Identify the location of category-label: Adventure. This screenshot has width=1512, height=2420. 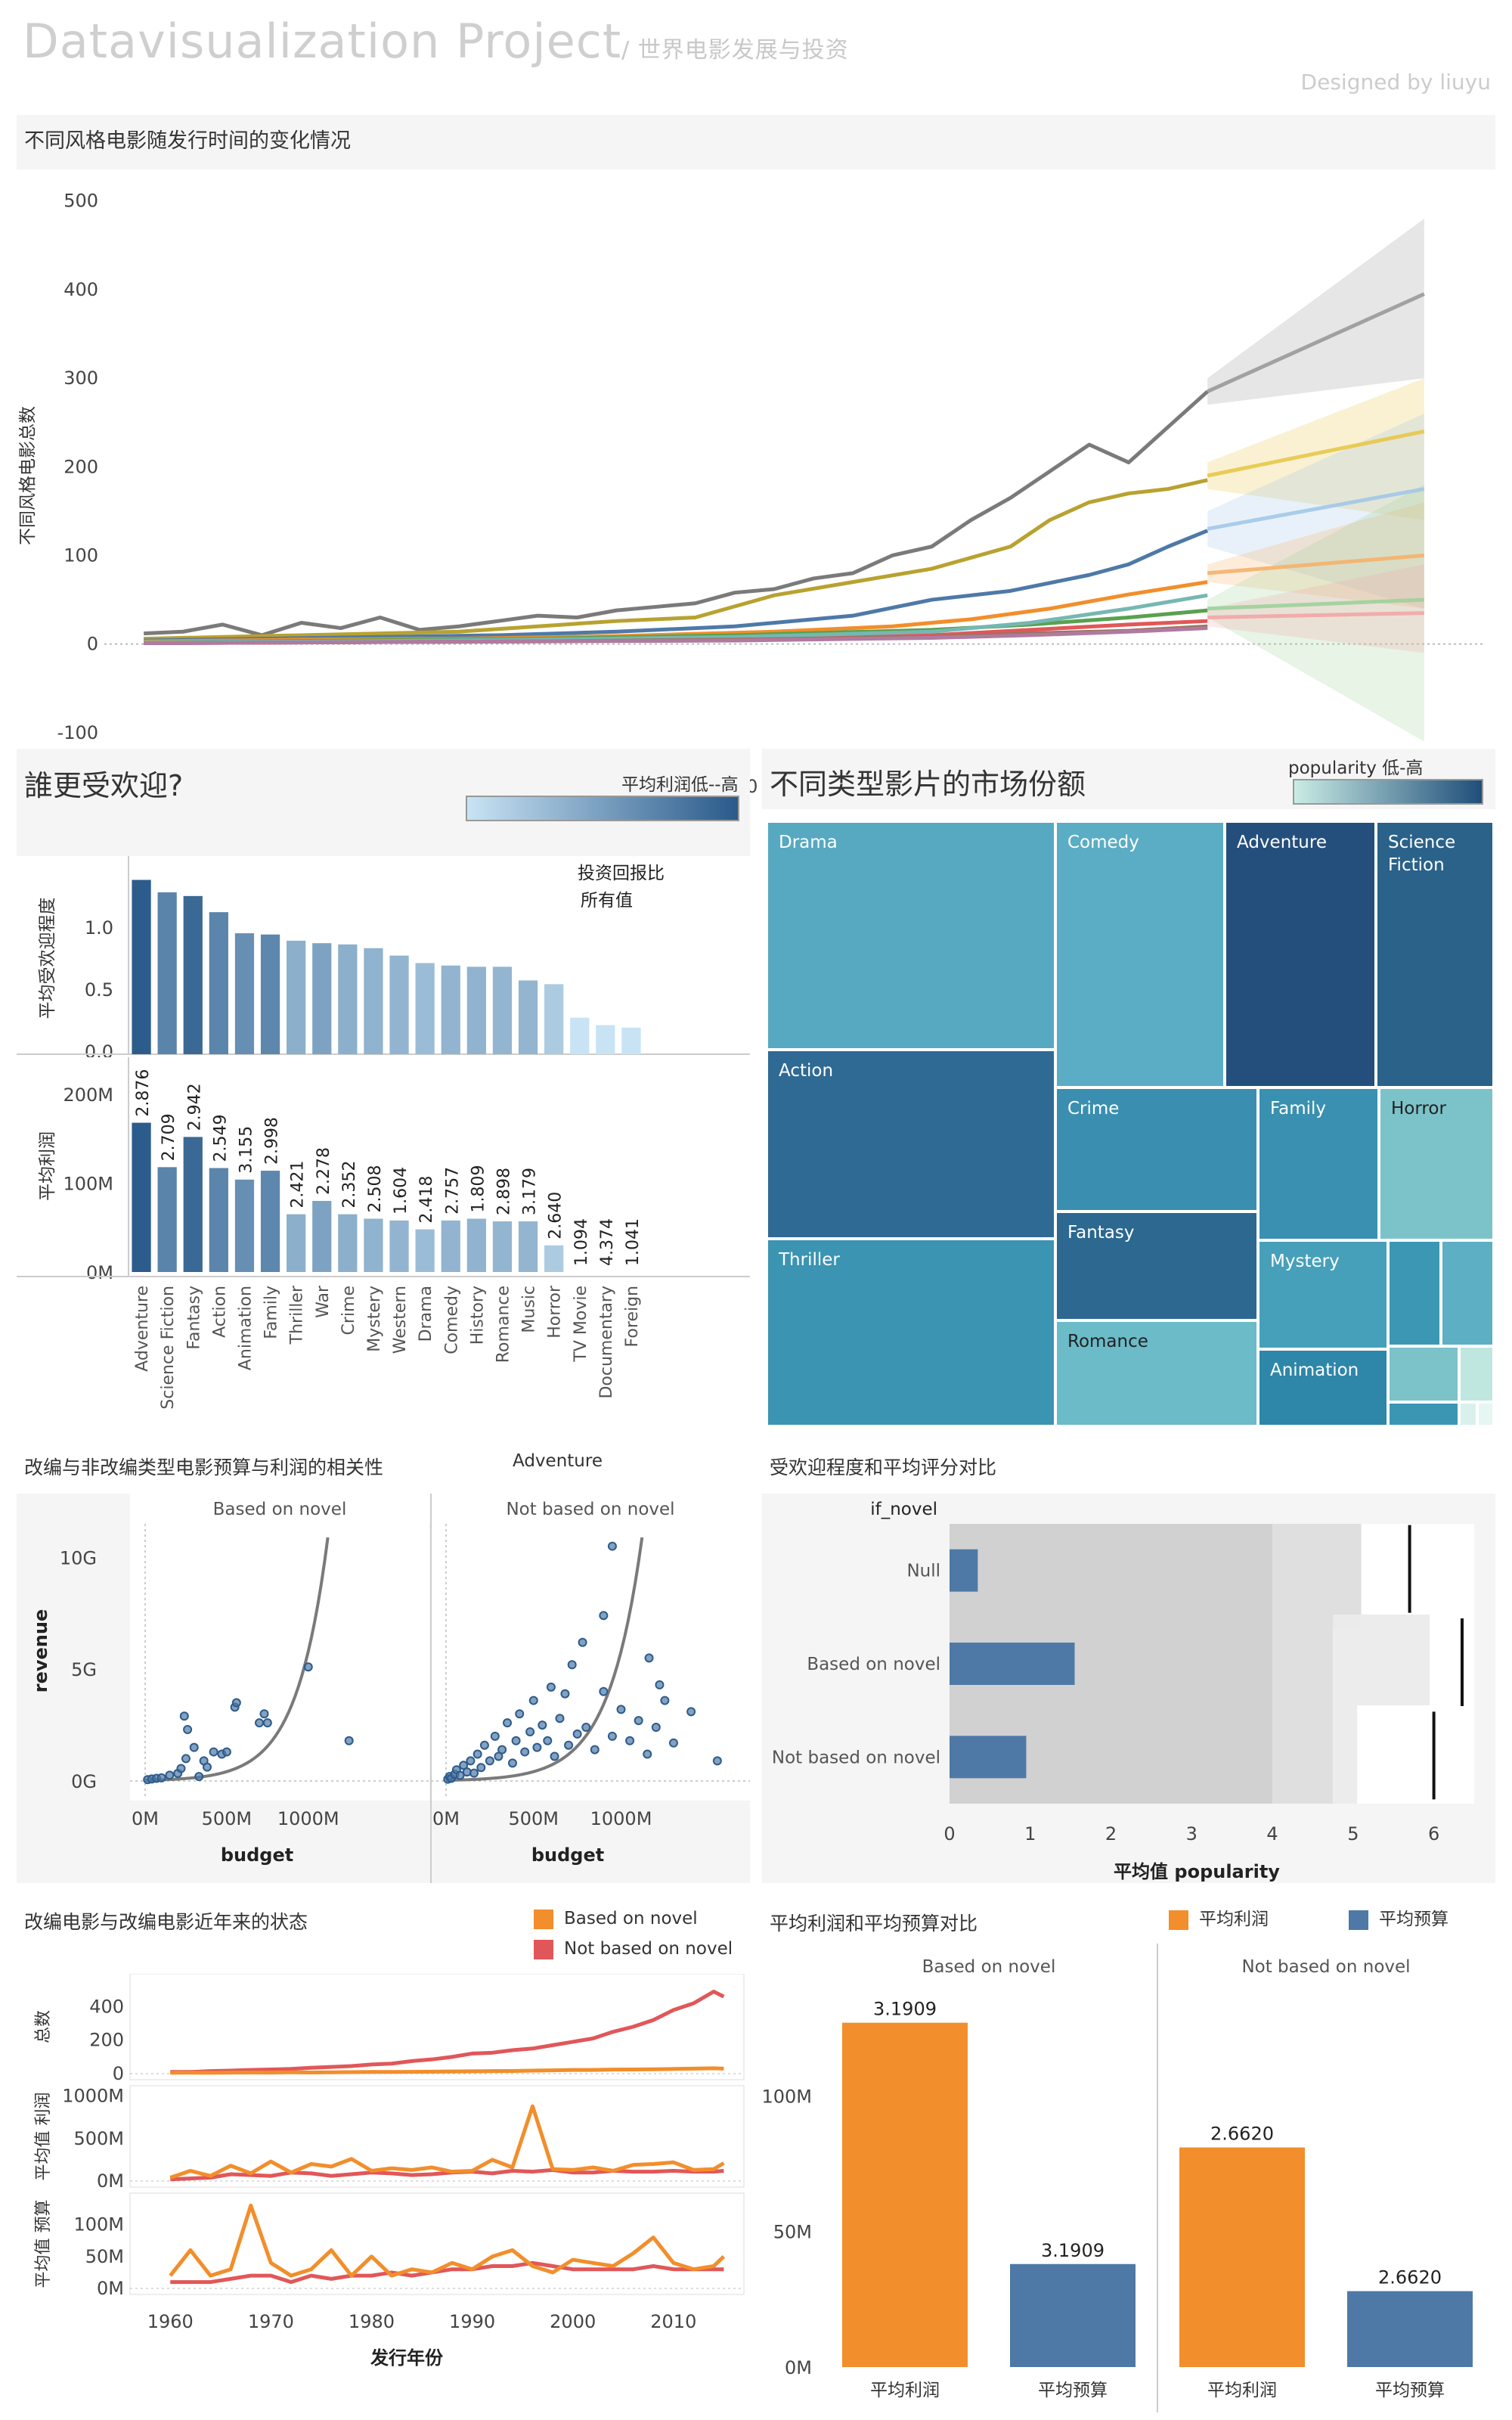
(142, 1329).